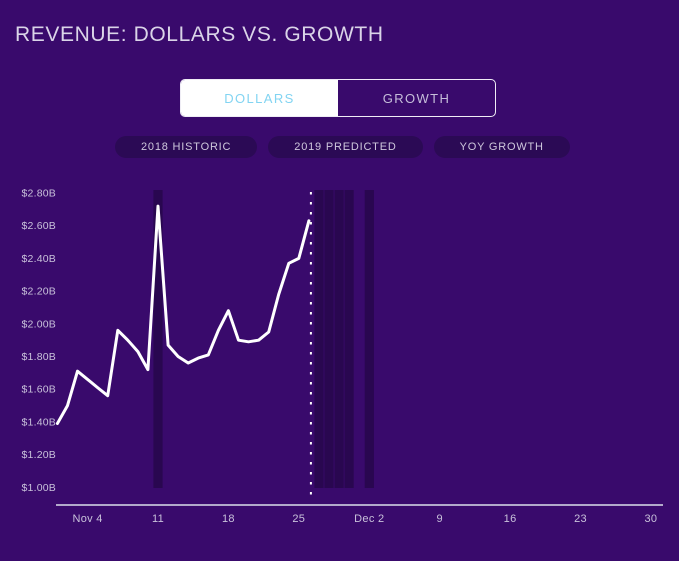  Describe the element at coordinates (39, 357) in the screenshot. I see `y-axis-label: $1.80B` at that location.